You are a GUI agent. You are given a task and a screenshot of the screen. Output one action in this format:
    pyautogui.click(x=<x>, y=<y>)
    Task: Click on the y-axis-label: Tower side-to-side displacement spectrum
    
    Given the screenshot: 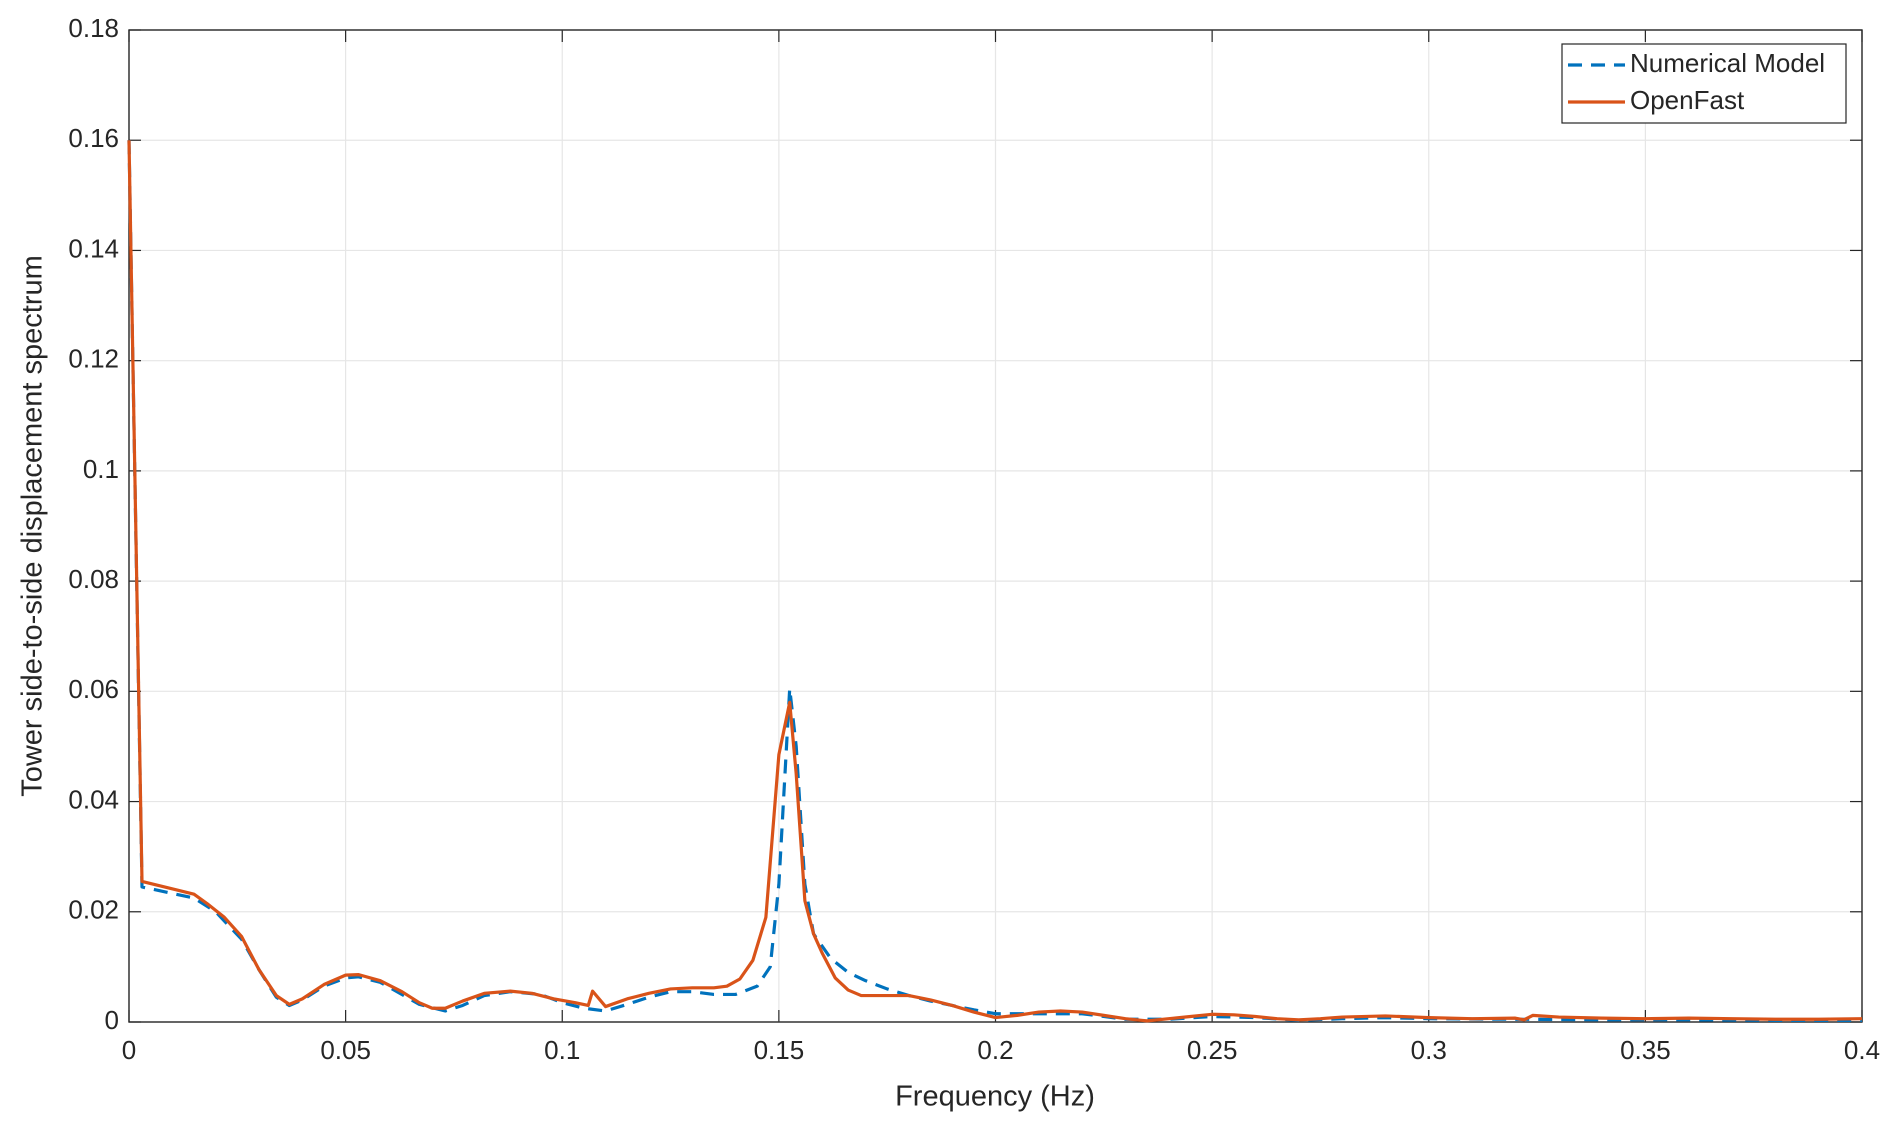 What is the action you would take?
    pyautogui.click(x=33, y=526)
    